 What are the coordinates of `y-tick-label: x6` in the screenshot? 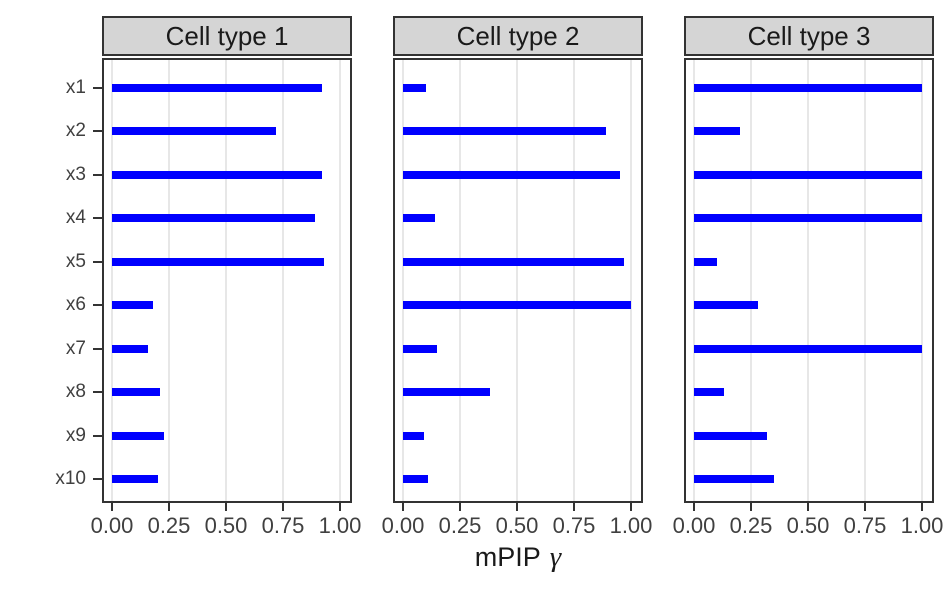 It's located at (75, 305).